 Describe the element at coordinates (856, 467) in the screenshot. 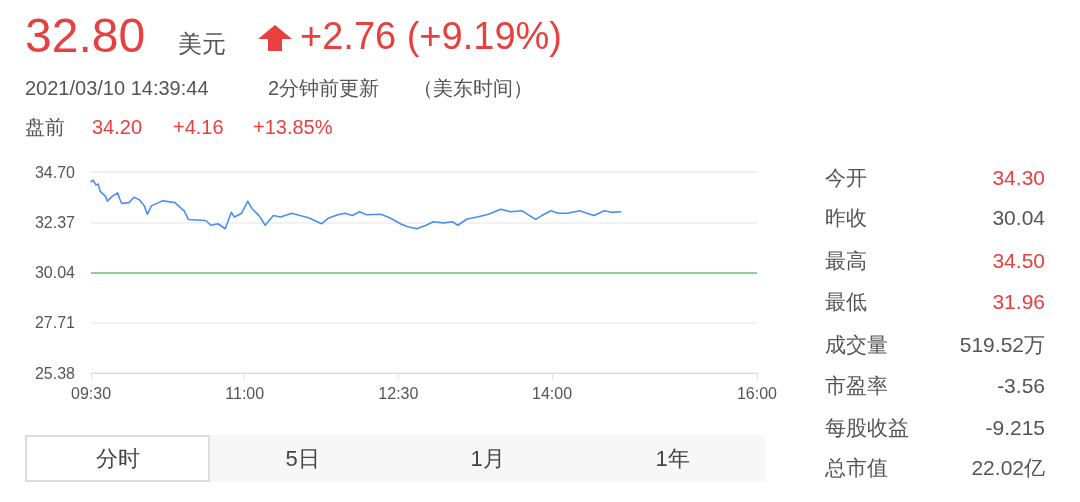

I see `text: 总市值` at that location.